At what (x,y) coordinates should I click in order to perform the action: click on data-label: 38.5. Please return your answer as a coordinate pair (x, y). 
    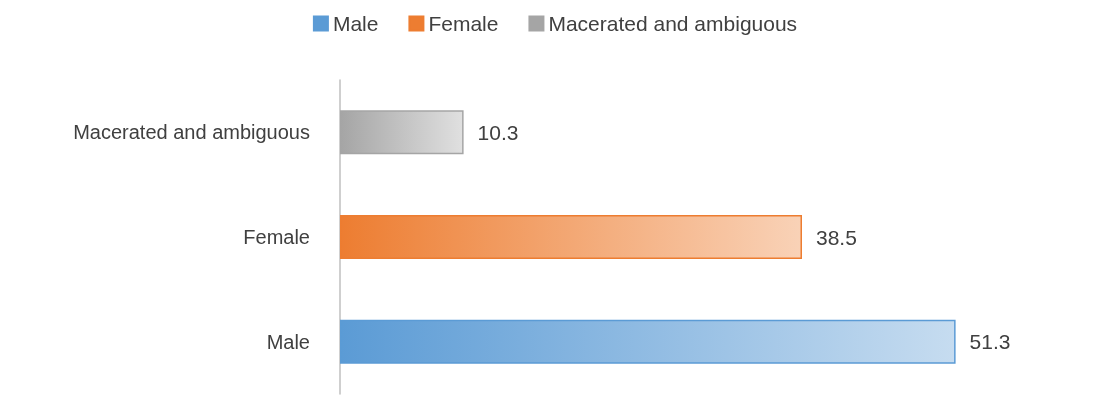
    Looking at the image, I should click on (836, 237).